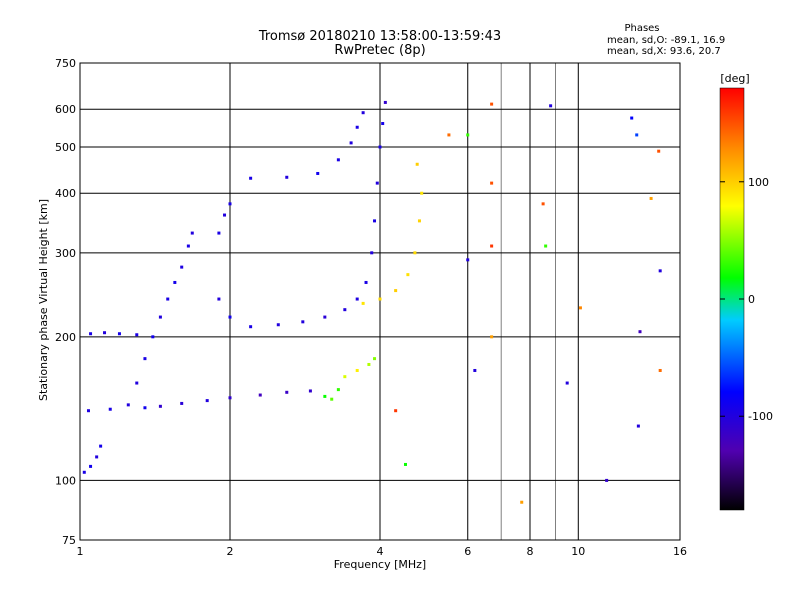 This screenshot has width=800, height=600. What do you see at coordinates (530, 551) in the screenshot?
I see `x-tick-label: 8` at bounding box center [530, 551].